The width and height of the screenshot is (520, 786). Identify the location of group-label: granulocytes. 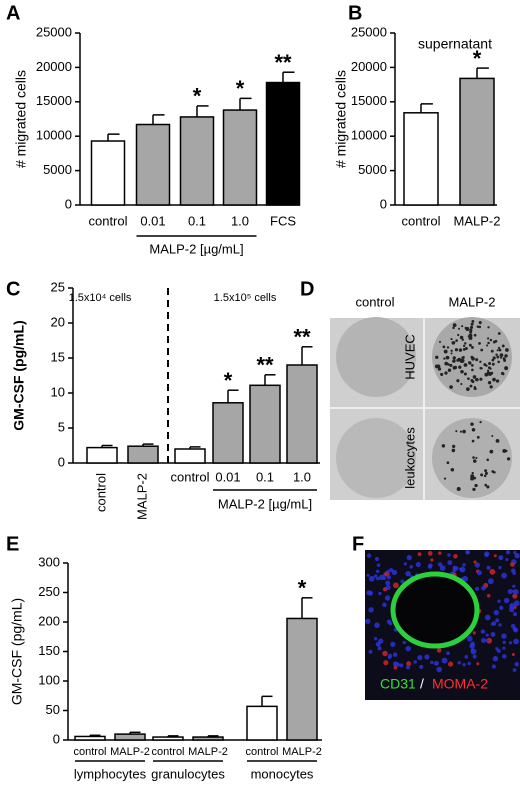
(188, 773).